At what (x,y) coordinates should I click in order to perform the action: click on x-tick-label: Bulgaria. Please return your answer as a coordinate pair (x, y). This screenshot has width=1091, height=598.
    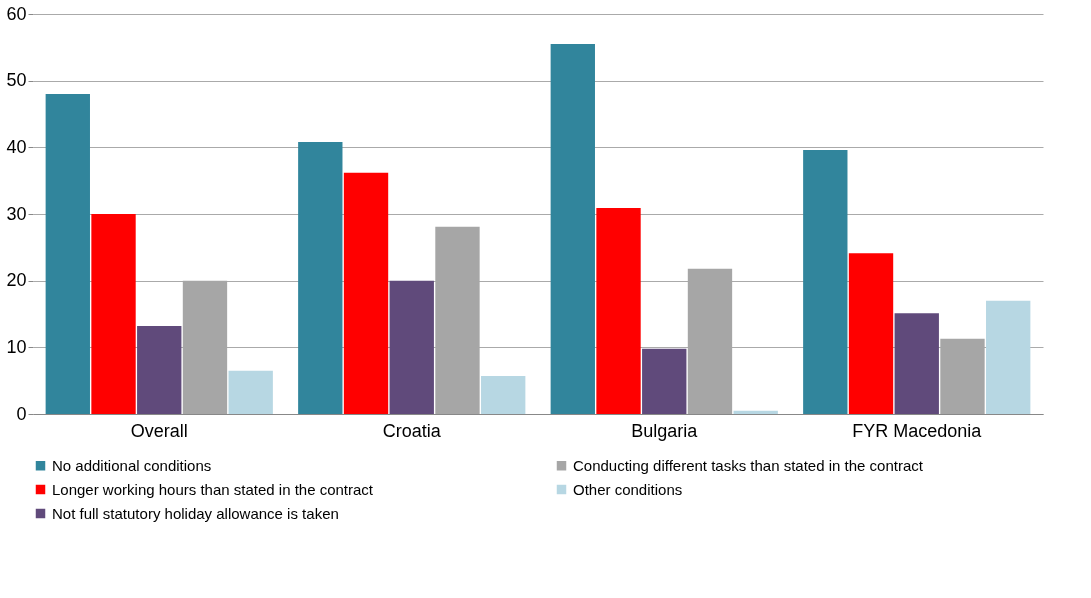
    Looking at the image, I should click on (665, 430).